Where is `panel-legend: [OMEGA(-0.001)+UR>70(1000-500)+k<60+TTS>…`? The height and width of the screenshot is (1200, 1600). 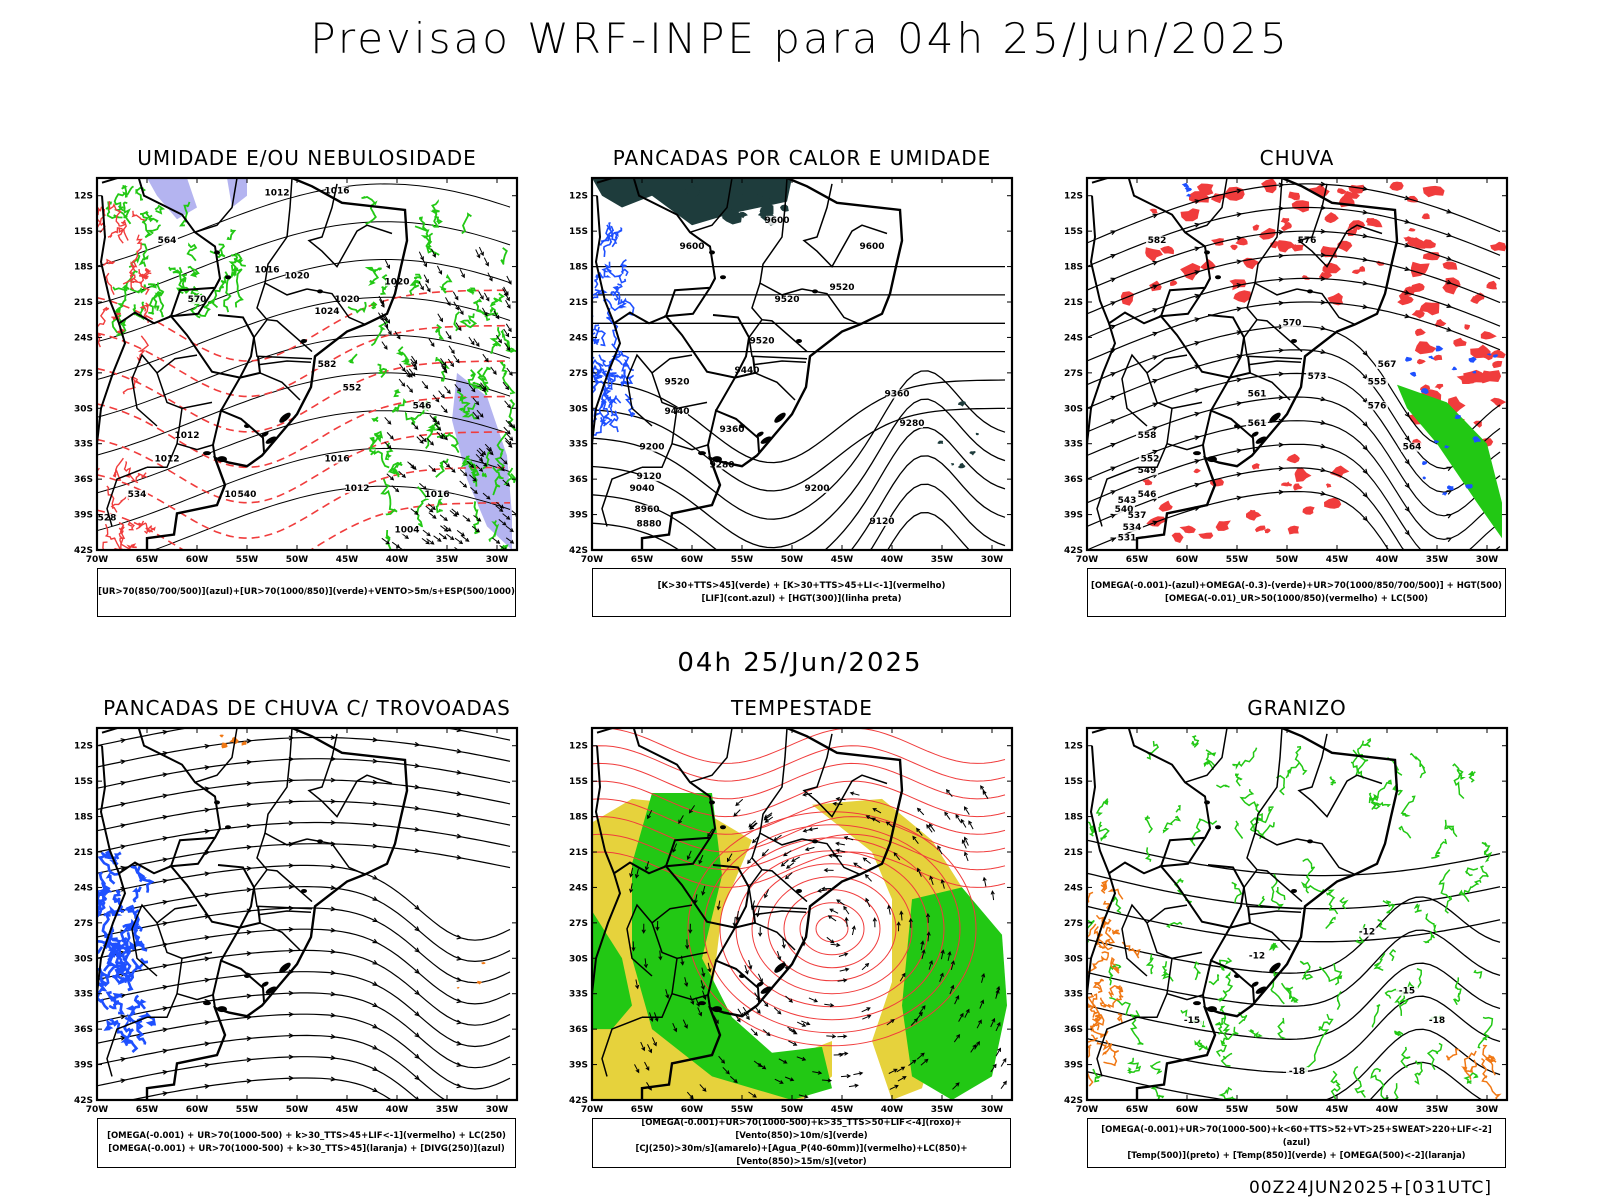
panel-legend: [OMEGA(-0.001)+UR>70(1000-500)+k<60+TTS>… is located at coordinates (1296, 1143).